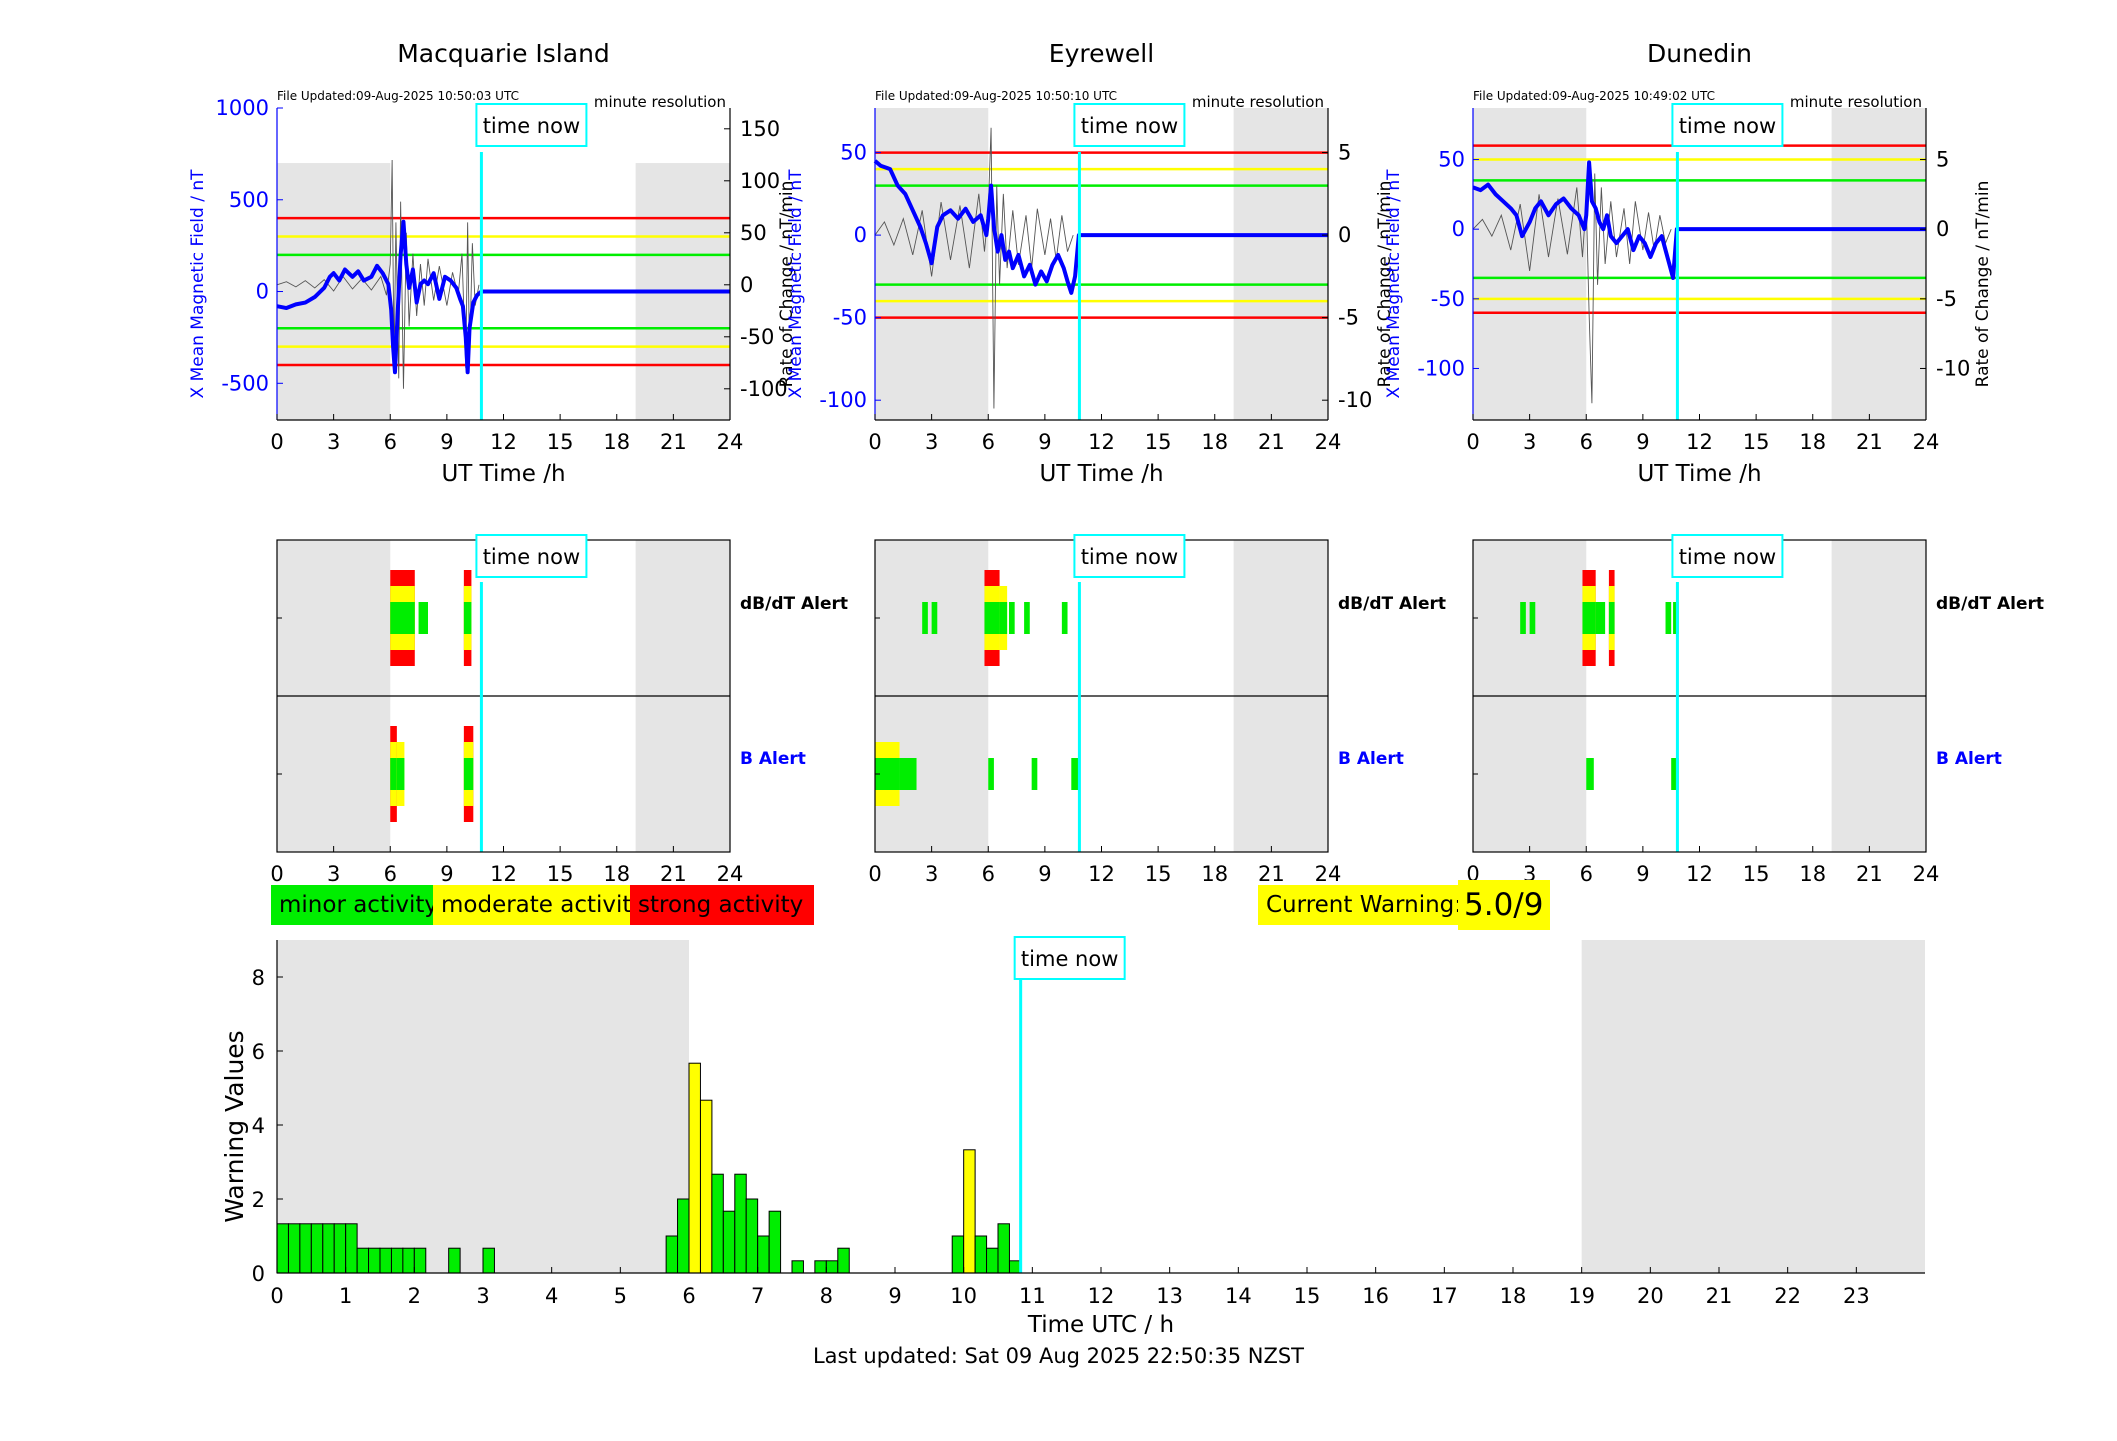 The image size is (2117, 1441). Describe the element at coordinates (1451, 160) in the screenshot. I see `left-tick-label: 50` at that location.